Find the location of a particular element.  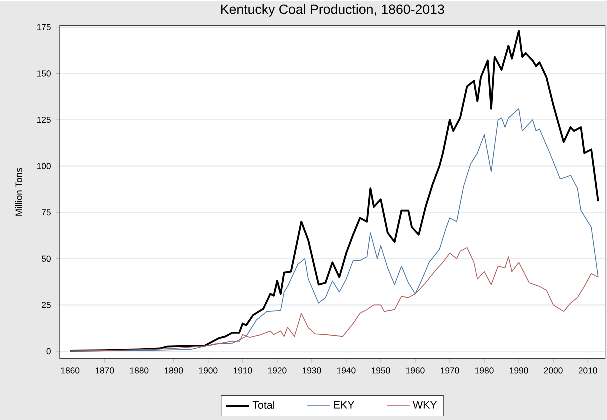

y-tick-label: 100 is located at coordinates (44, 166).